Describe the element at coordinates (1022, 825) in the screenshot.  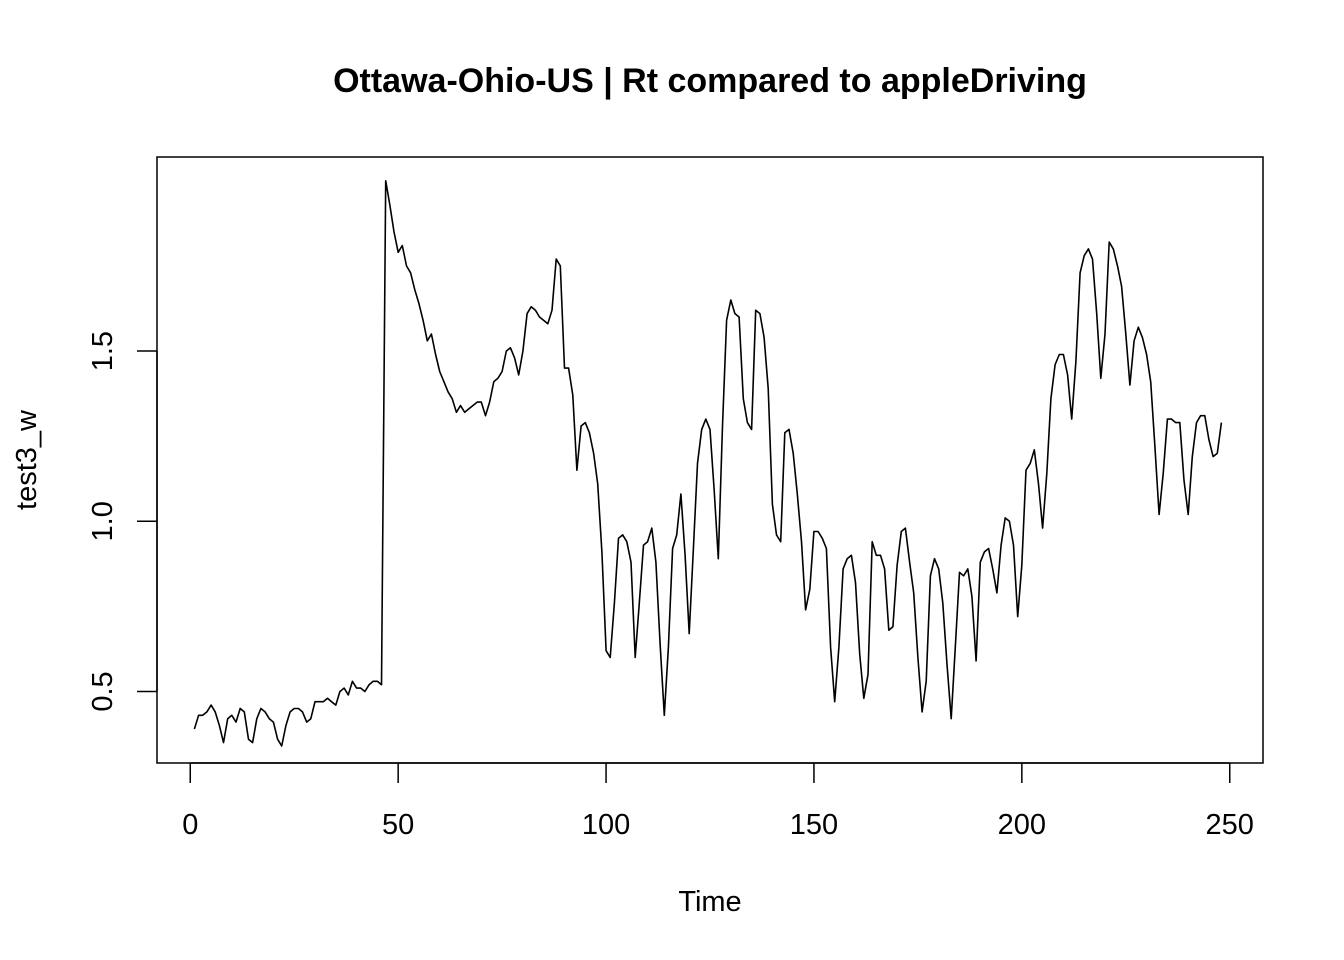
I see `x-tick-label: 200` at that location.